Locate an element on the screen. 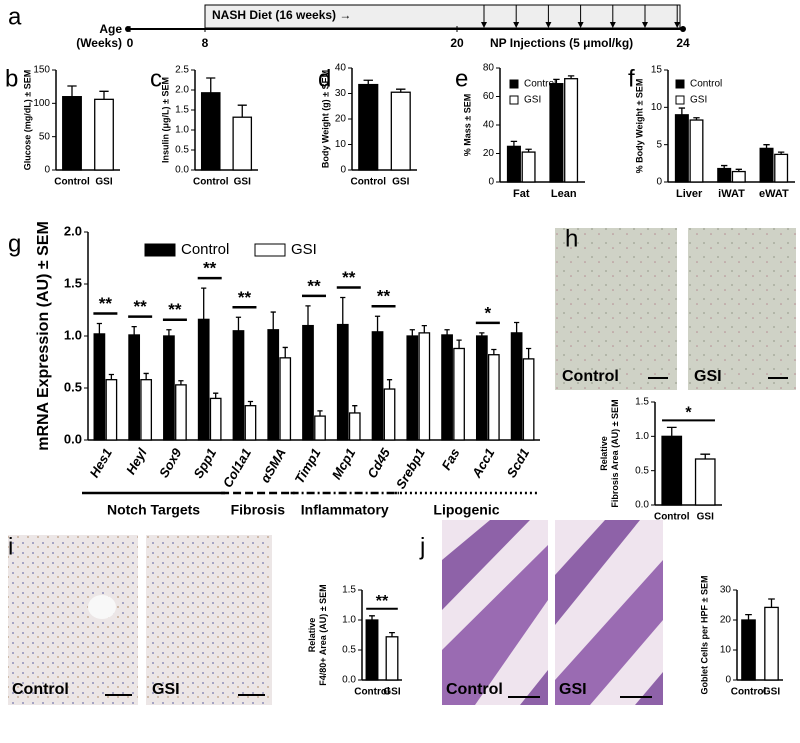 This screenshot has width=800, height=743. x-tick-label: Liver is located at coordinates (689, 194).